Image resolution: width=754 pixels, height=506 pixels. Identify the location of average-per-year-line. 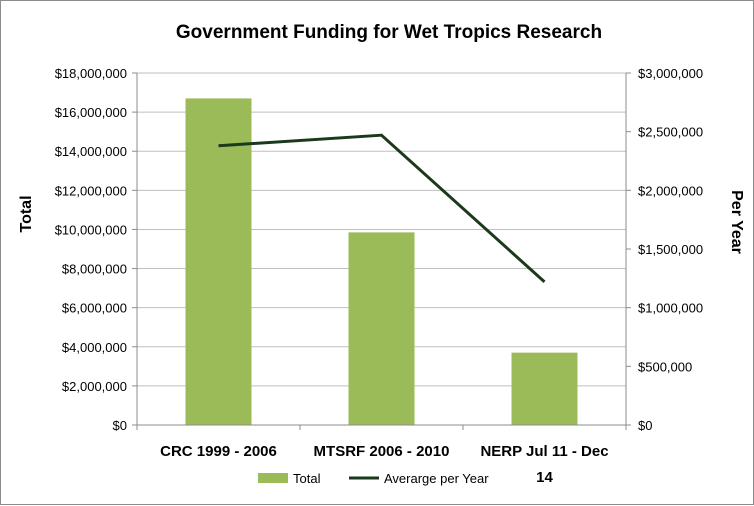
(382, 208).